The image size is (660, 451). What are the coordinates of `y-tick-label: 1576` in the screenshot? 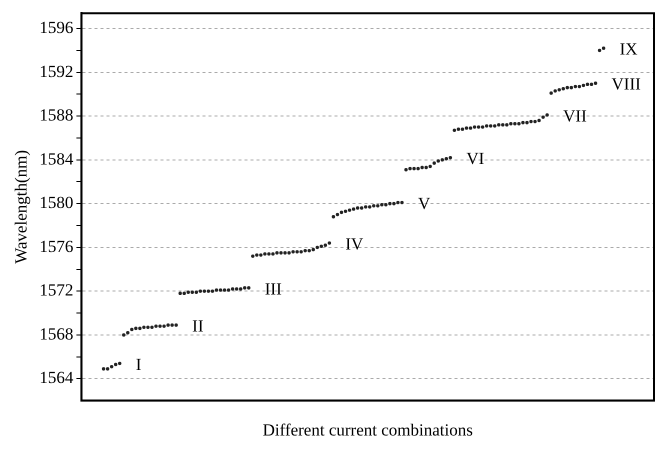 It's located at (56, 246).